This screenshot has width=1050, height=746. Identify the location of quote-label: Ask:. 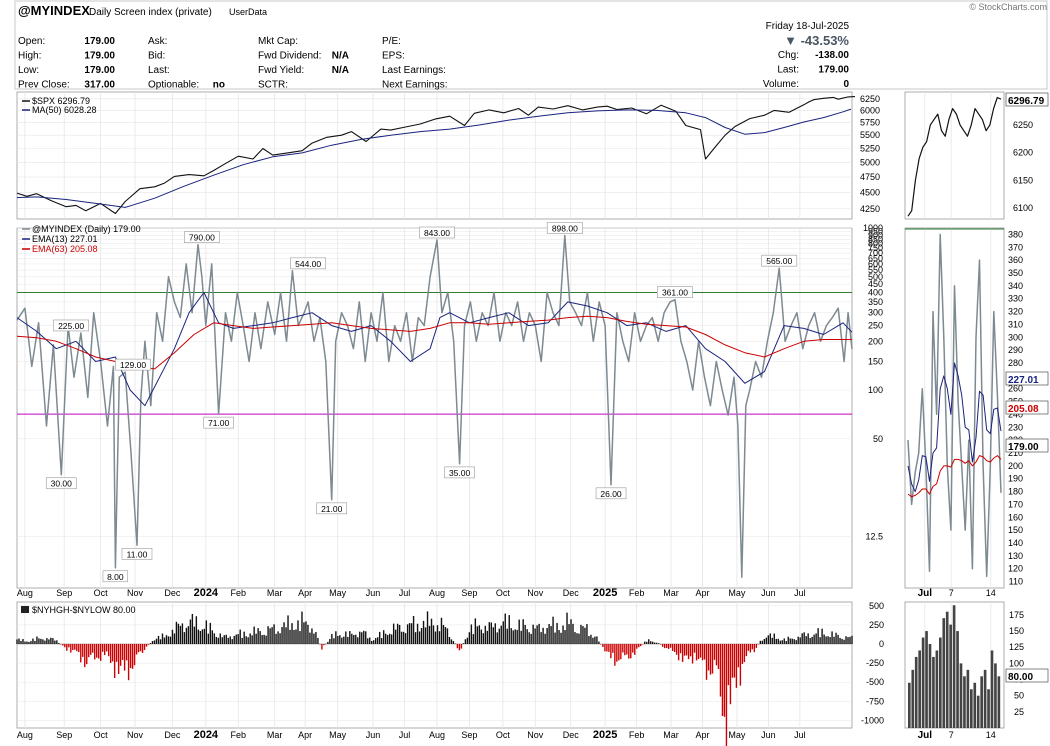
(157, 41).